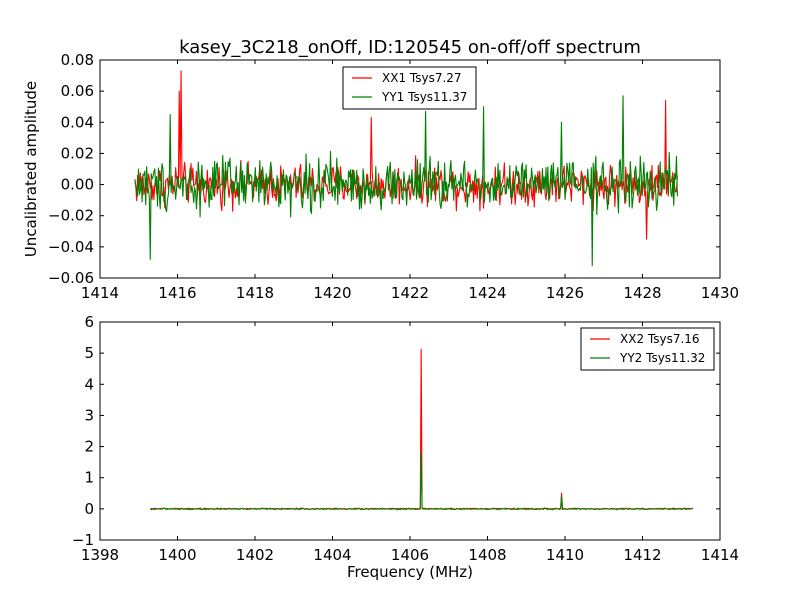 Image resolution: width=800 pixels, height=600 pixels. I want to click on x-tick-label: 1430, so click(720, 293).